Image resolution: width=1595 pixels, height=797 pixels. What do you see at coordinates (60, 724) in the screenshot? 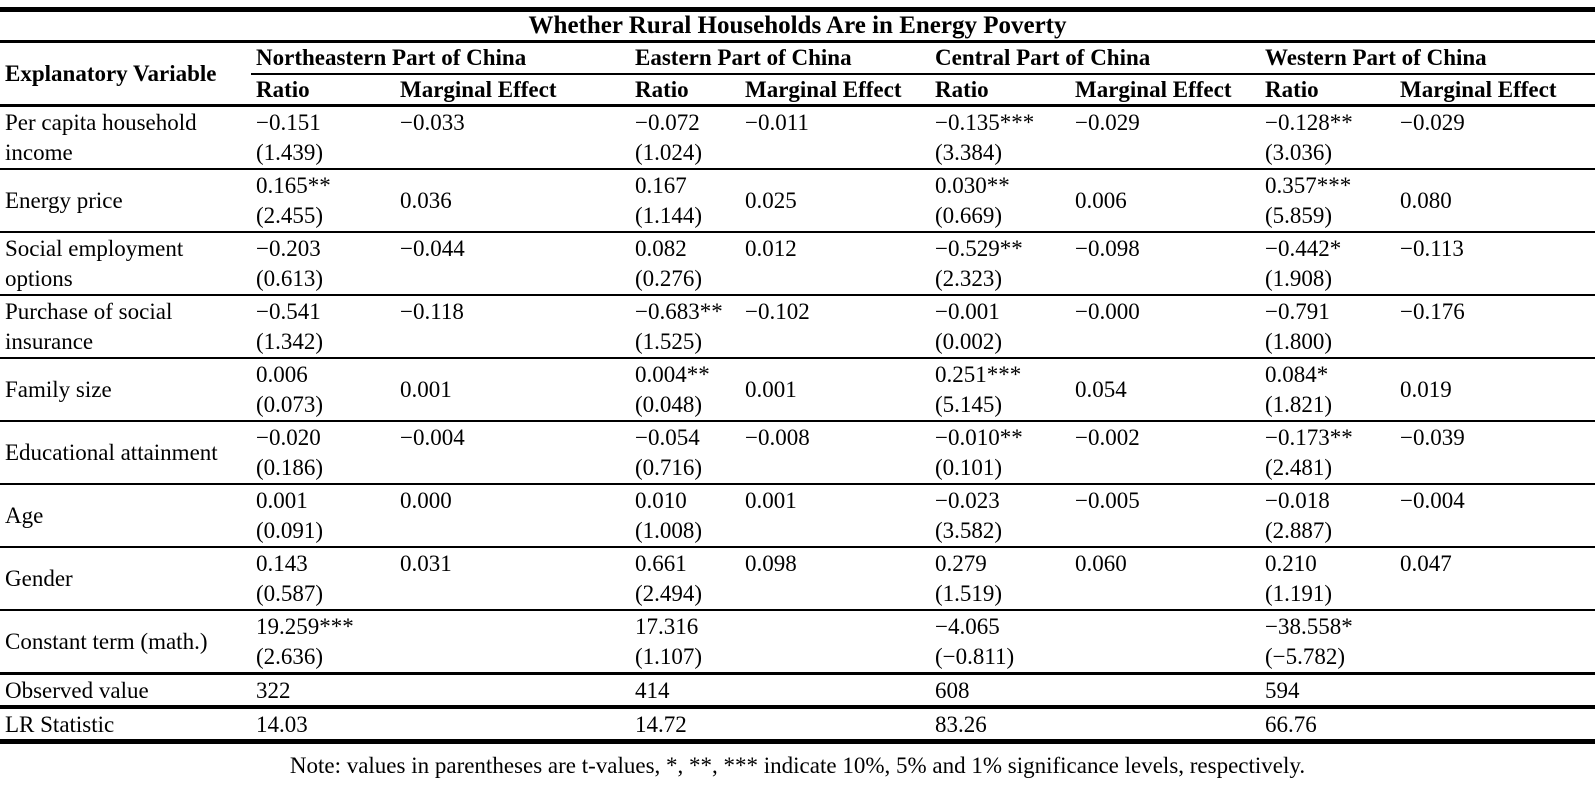
I see `row-label: LR Statistic` at bounding box center [60, 724].